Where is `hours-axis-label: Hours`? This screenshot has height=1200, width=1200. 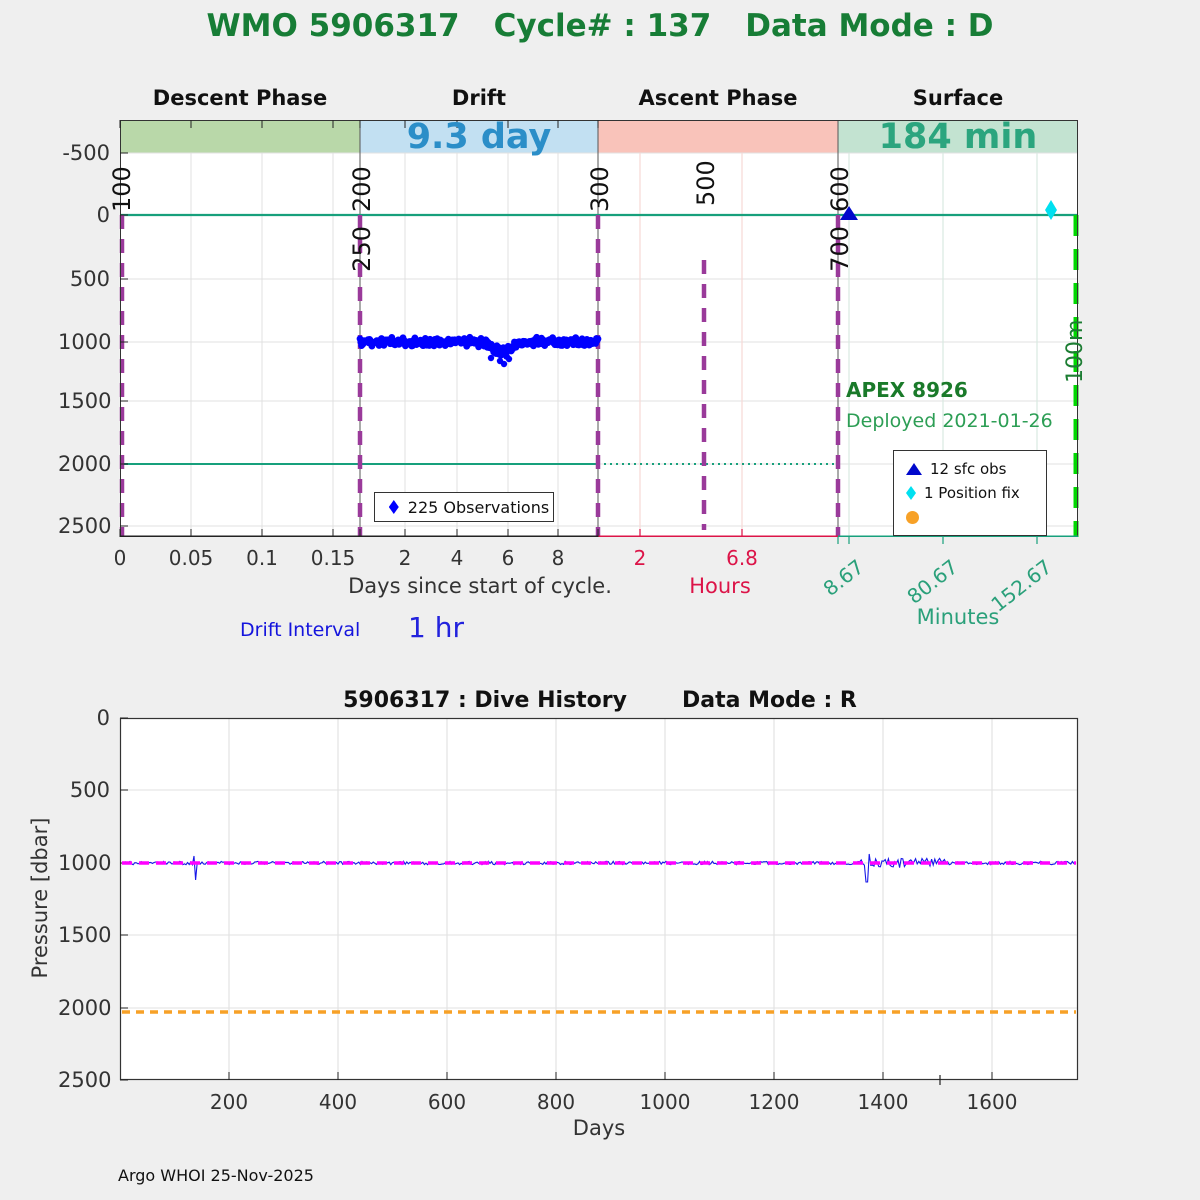
hours-axis-label: Hours is located at coordinates (720, 586).